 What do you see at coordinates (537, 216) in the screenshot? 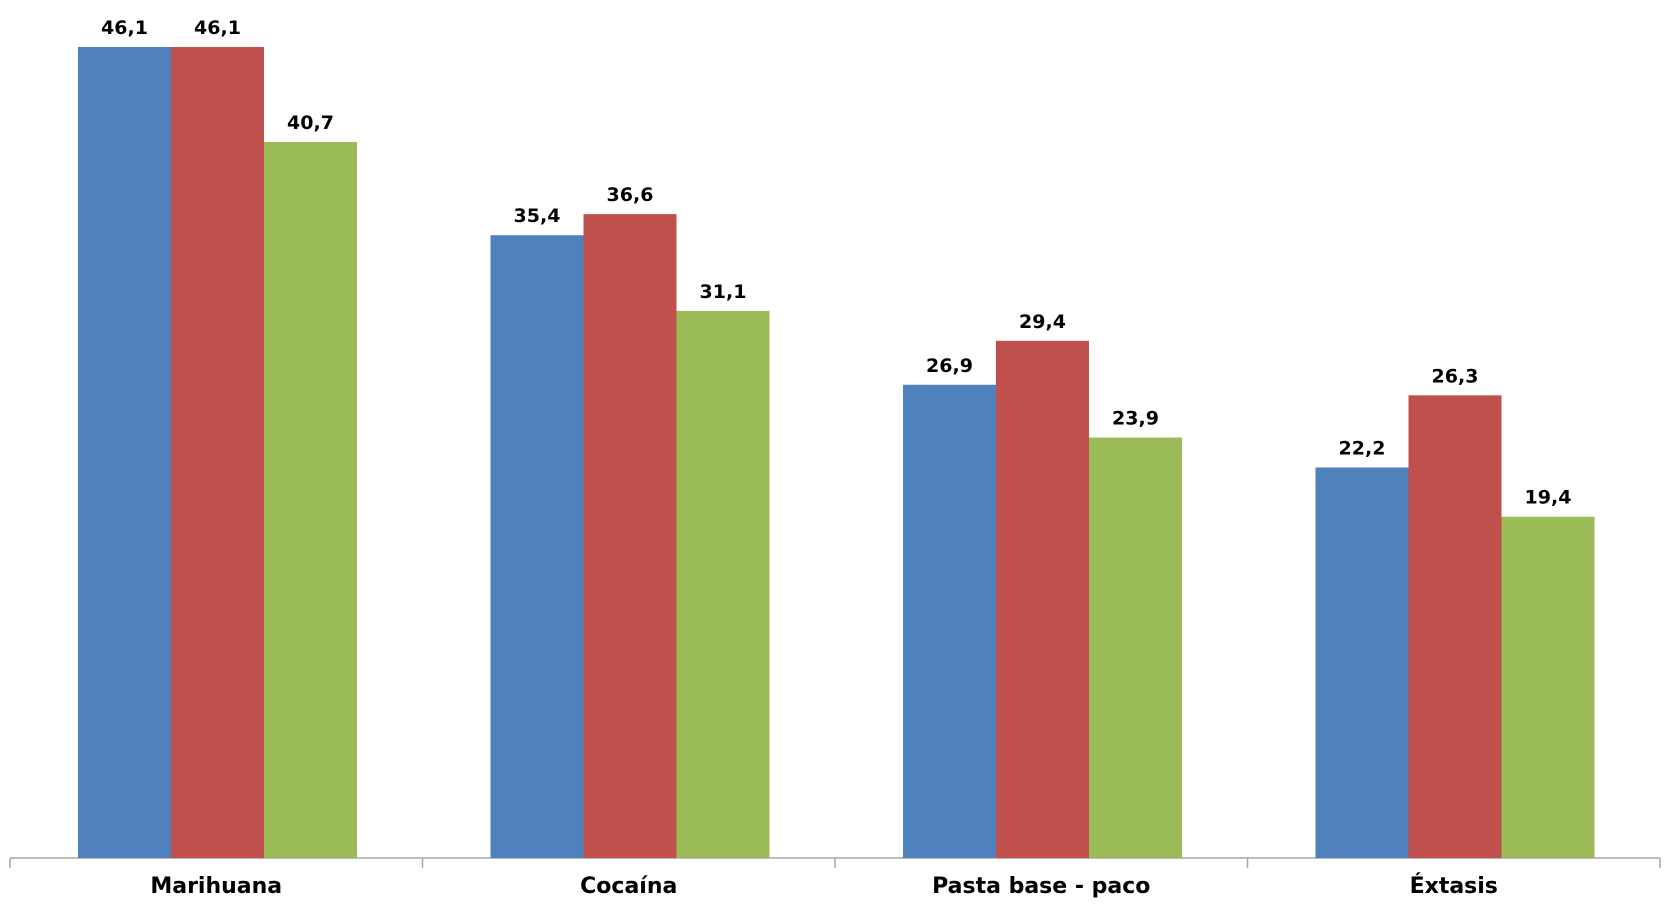
I see `data-label: 35,4` at bounding box center [537, 216].